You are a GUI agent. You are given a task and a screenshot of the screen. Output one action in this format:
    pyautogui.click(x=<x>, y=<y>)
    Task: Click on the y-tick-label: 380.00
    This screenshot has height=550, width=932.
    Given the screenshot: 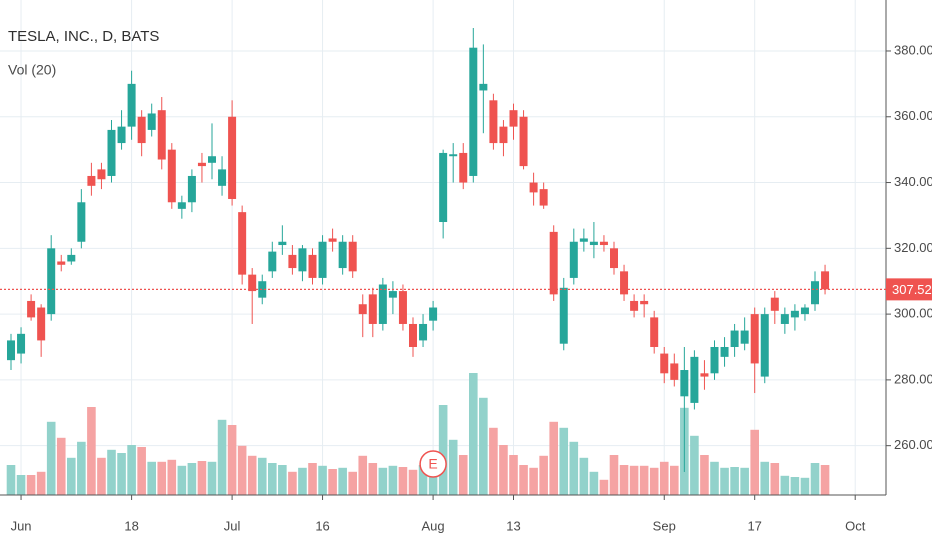 What is the action you would take?
    pyautogui.click(x=913, y=49)
    